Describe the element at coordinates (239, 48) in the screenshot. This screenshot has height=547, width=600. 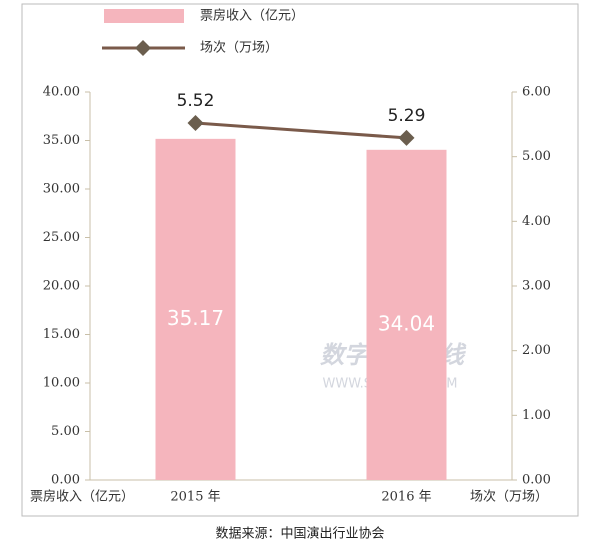
I see `legend-label: 场次（万场）` at that location.